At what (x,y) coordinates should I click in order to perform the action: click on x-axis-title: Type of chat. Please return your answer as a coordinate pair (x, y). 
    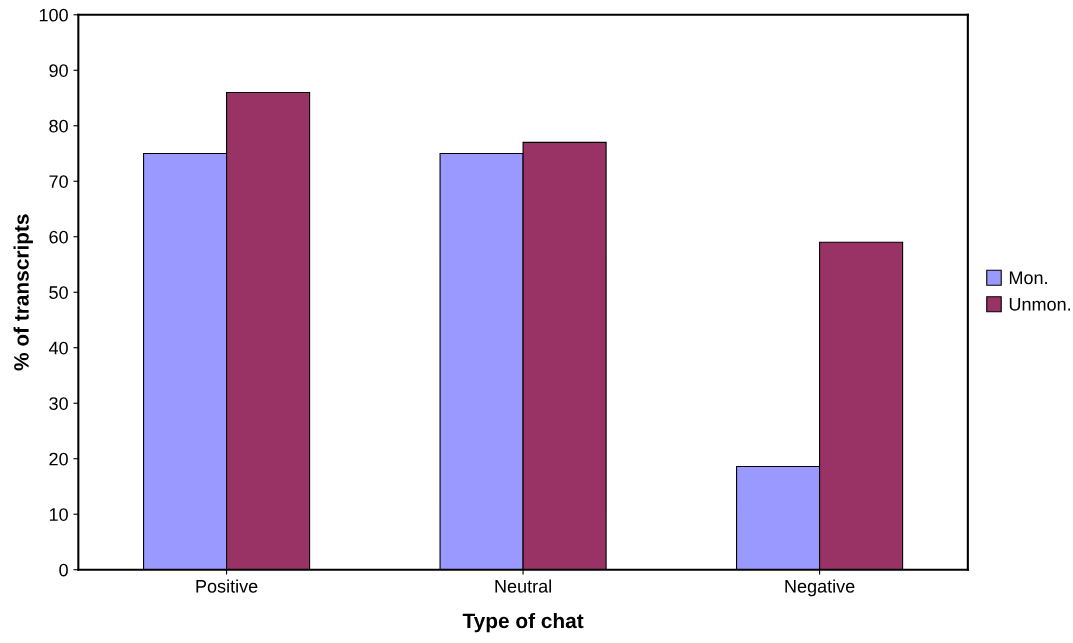
    Looking at the image, I should click on (523, 622).